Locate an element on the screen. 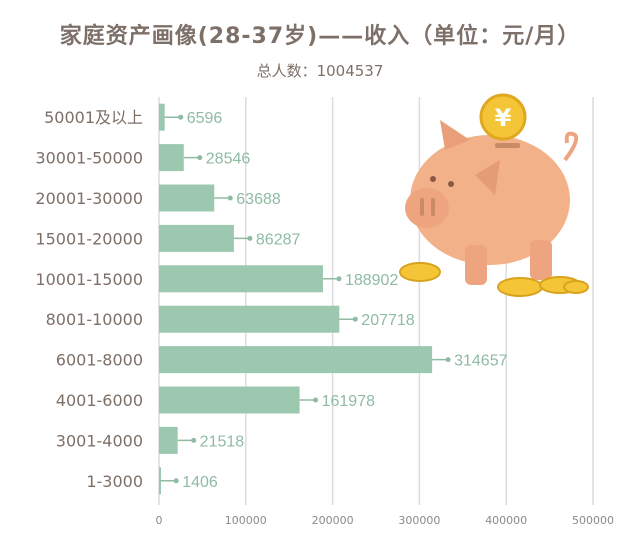 This screenshot has width=640, height=549. x-tick-label: 100000 is located at coordinates (246, 520).